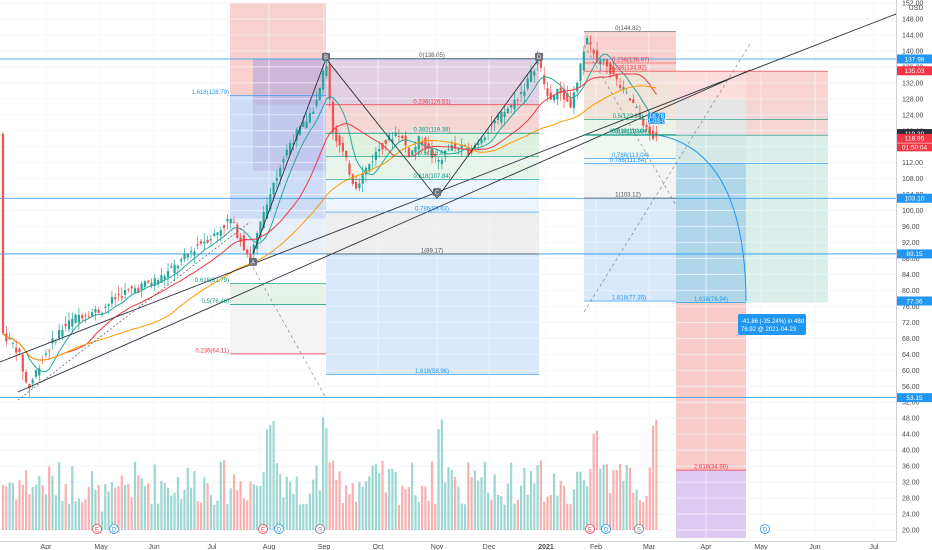 The image size is (932, 550). Describe the element at coordinates (396, 156) in the screenshot. I see `abcd-pattern-line` at that location.